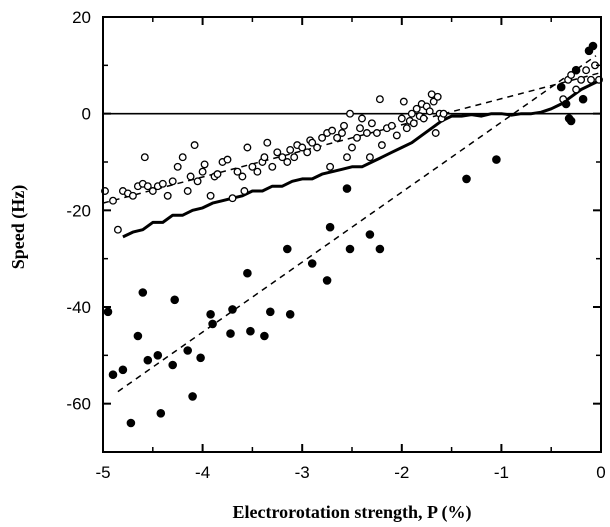 Image resolution: width=610 pixels, height=527 pixels. Describe the element at coordinates (18, 227) in the screenshot. I see `y-axis-title: Speed (Hz)` at that location.